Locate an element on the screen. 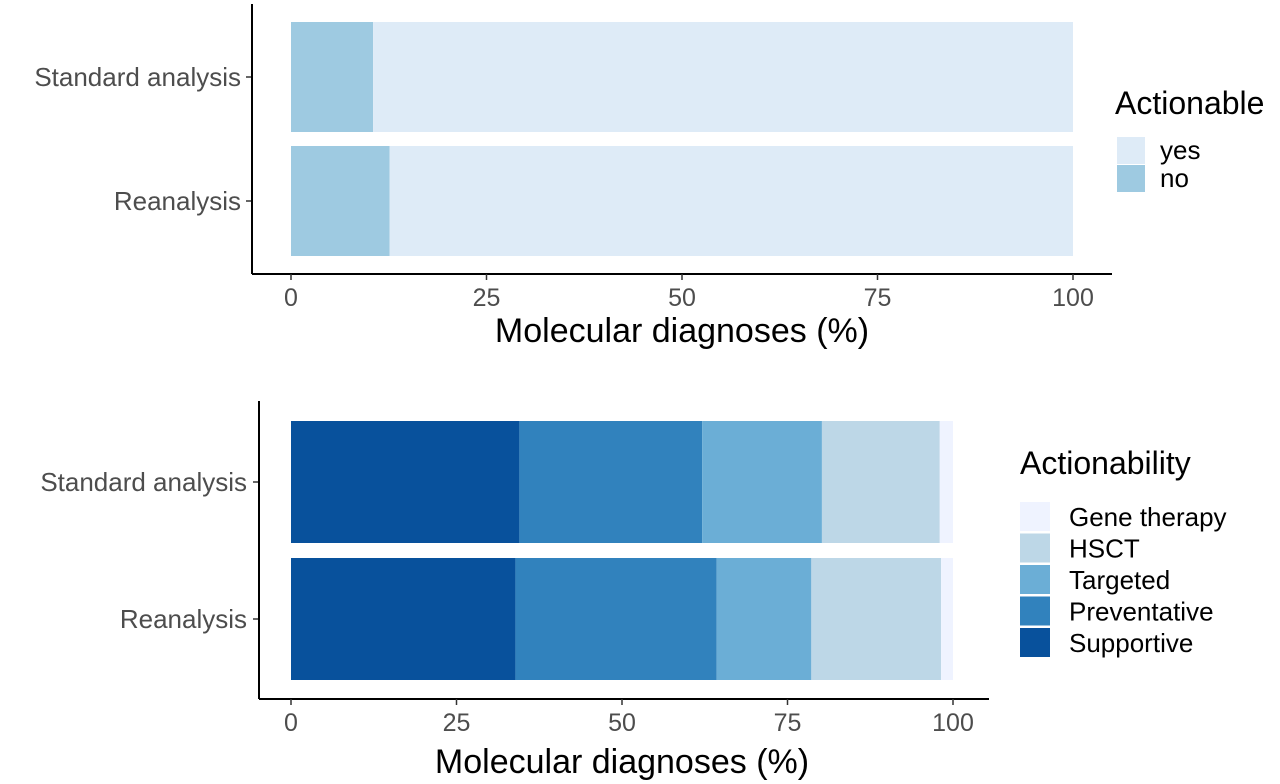  bar-reanalysis-preventative is located at coordinates (616, 619).